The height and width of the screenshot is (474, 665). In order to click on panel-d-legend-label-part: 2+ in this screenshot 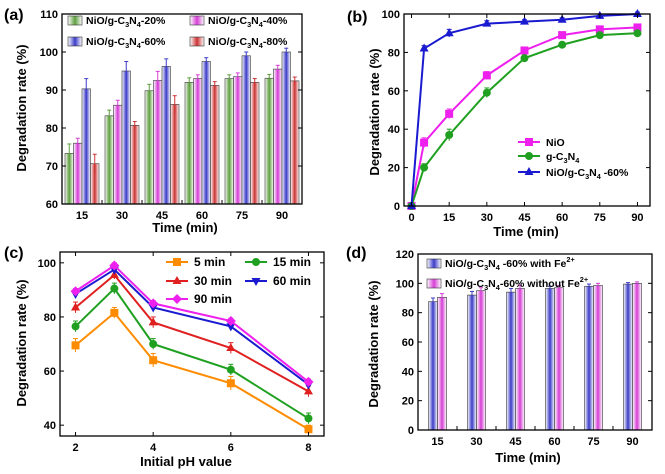, I will do `click(570, 259)`.